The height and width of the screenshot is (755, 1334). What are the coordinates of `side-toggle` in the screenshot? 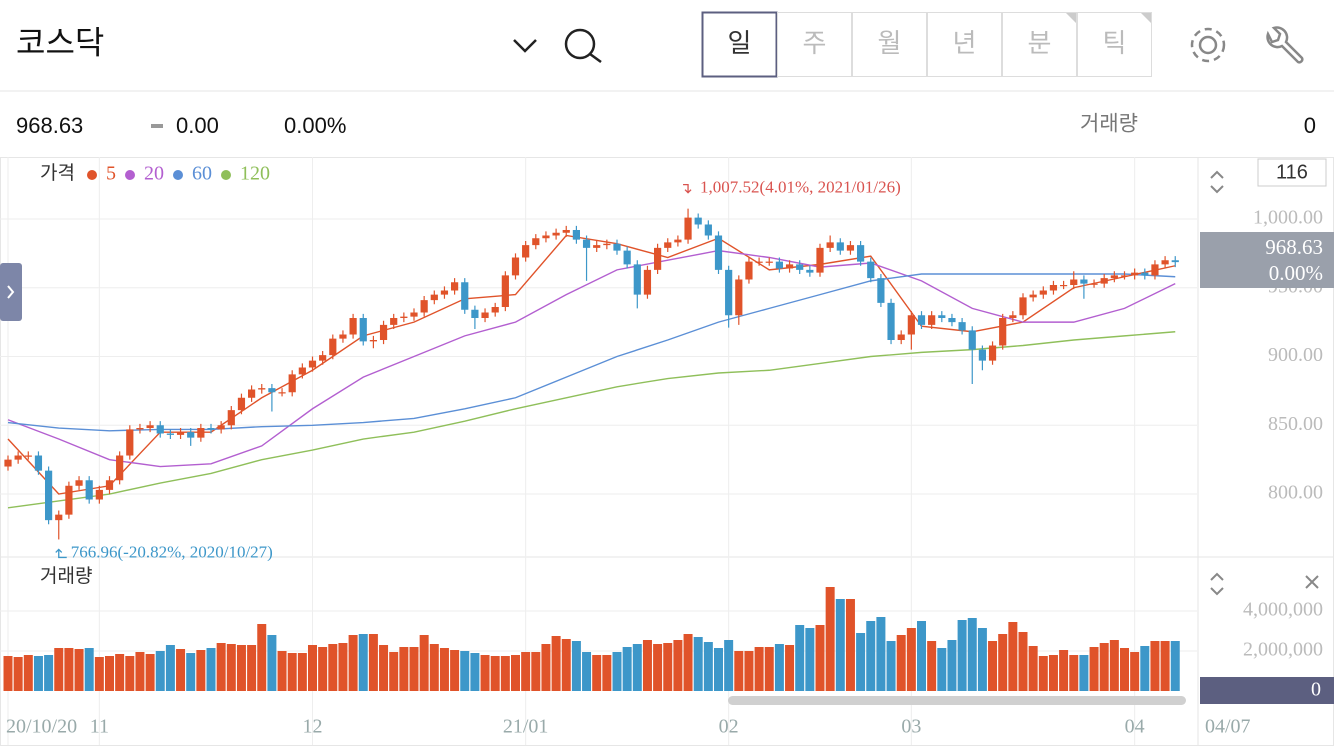 It's located at (11, 292).